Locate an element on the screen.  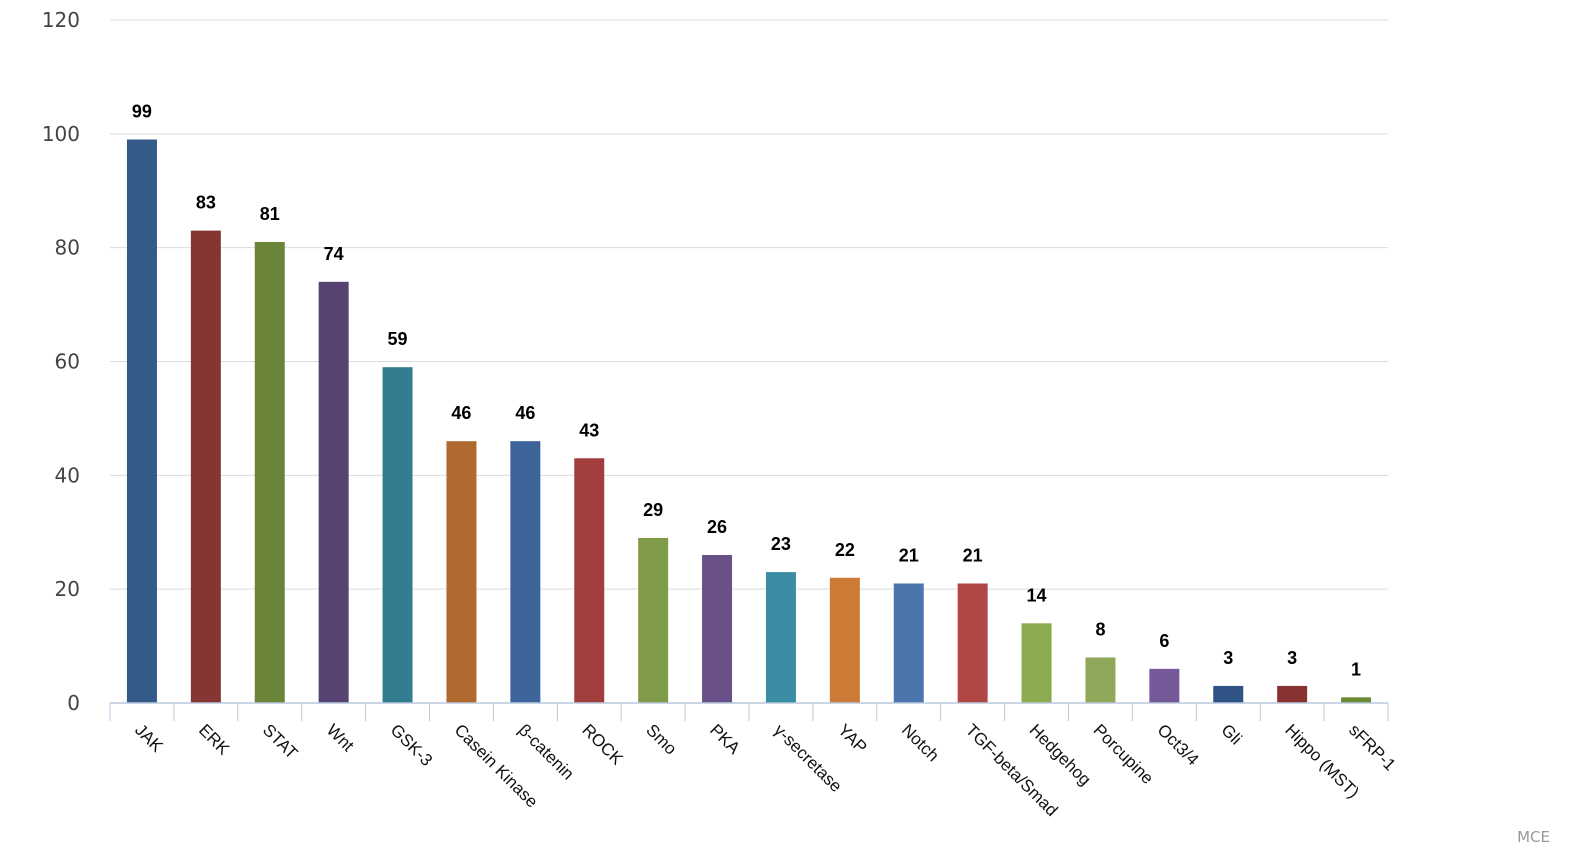
x-tick-label: Wnt is located at coordinates (340, 737).